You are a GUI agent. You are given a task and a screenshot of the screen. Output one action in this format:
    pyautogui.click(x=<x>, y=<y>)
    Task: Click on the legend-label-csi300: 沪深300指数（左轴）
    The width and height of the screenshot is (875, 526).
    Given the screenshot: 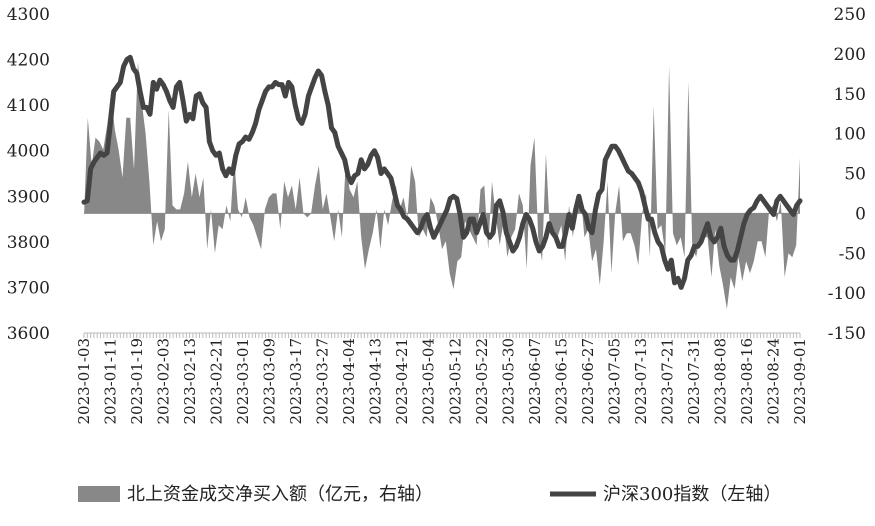 What is the action you would take?
    pyautogui.click(x=692, y=494)
    